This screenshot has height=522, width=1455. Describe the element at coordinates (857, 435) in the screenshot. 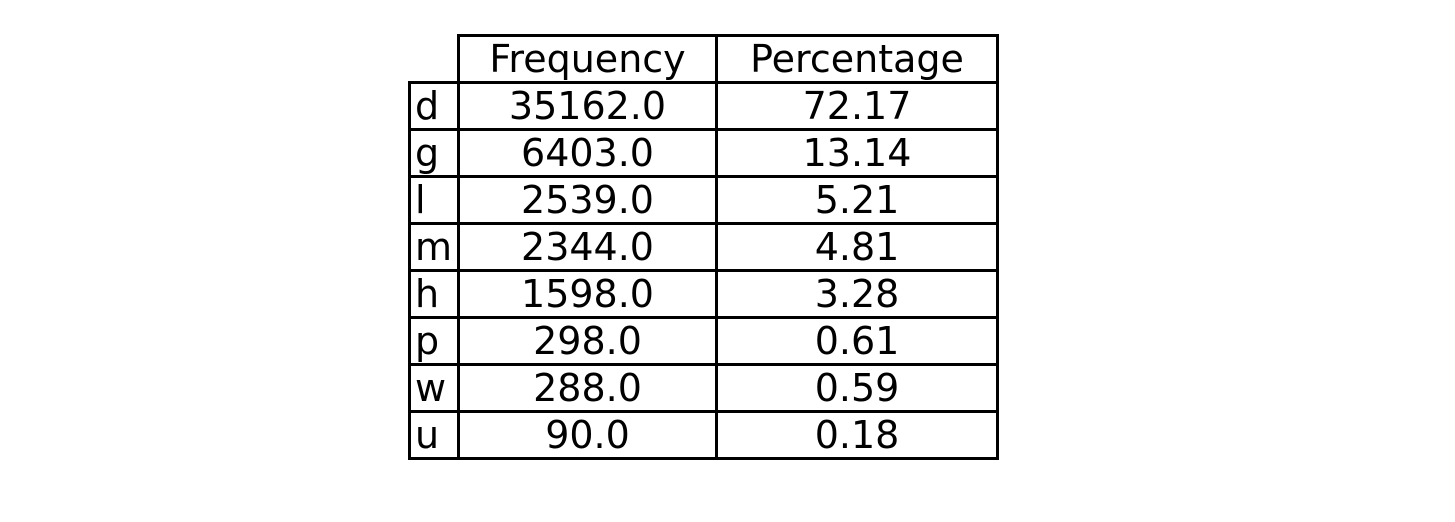

I see `percentage-cell: 0.18` at that location.